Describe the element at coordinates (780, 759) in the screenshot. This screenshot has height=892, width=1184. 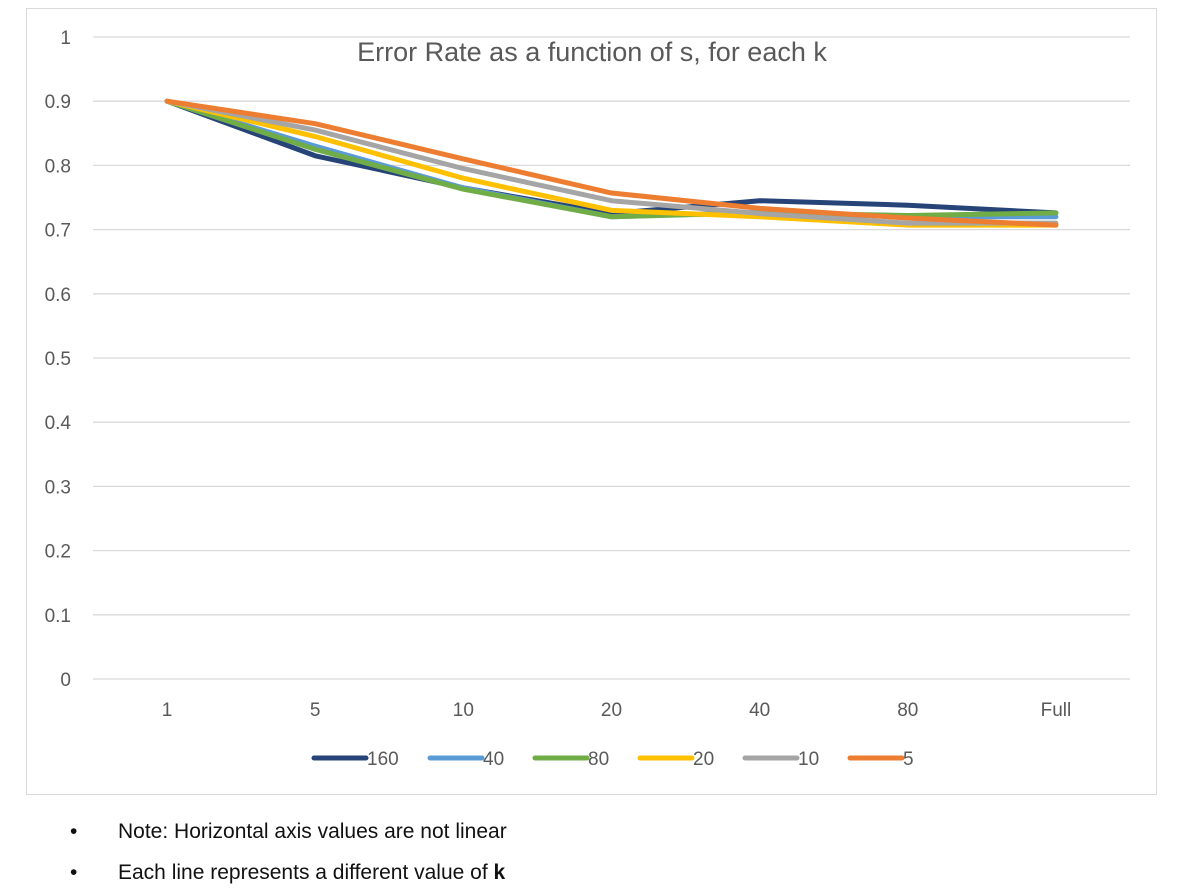
I see `legend-item-10: 10` at that location.